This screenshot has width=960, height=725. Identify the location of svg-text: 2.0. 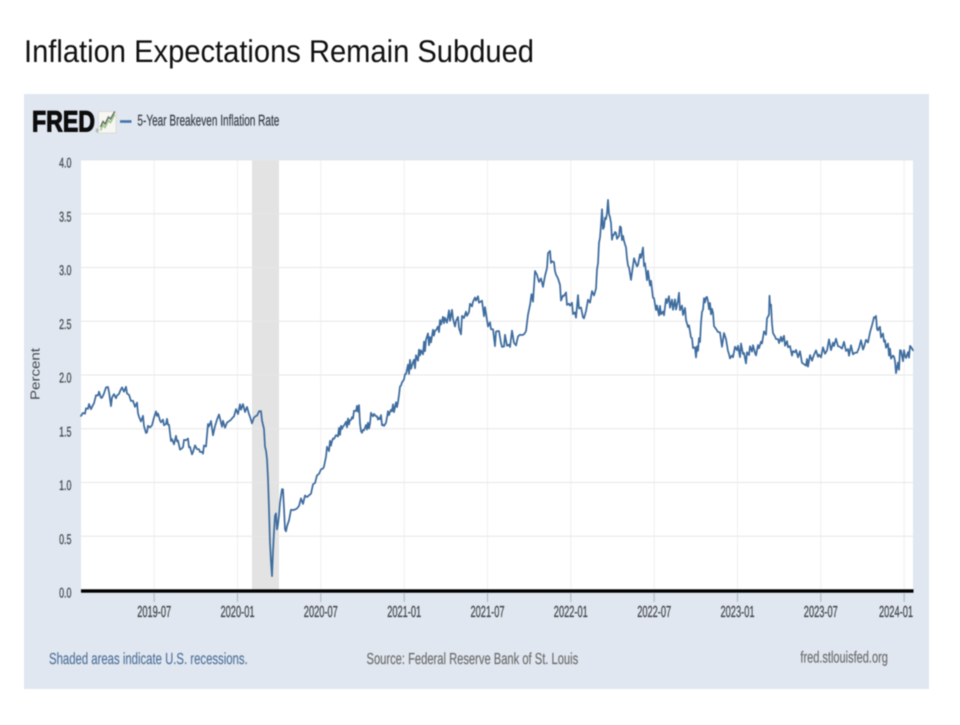
(65, 378).